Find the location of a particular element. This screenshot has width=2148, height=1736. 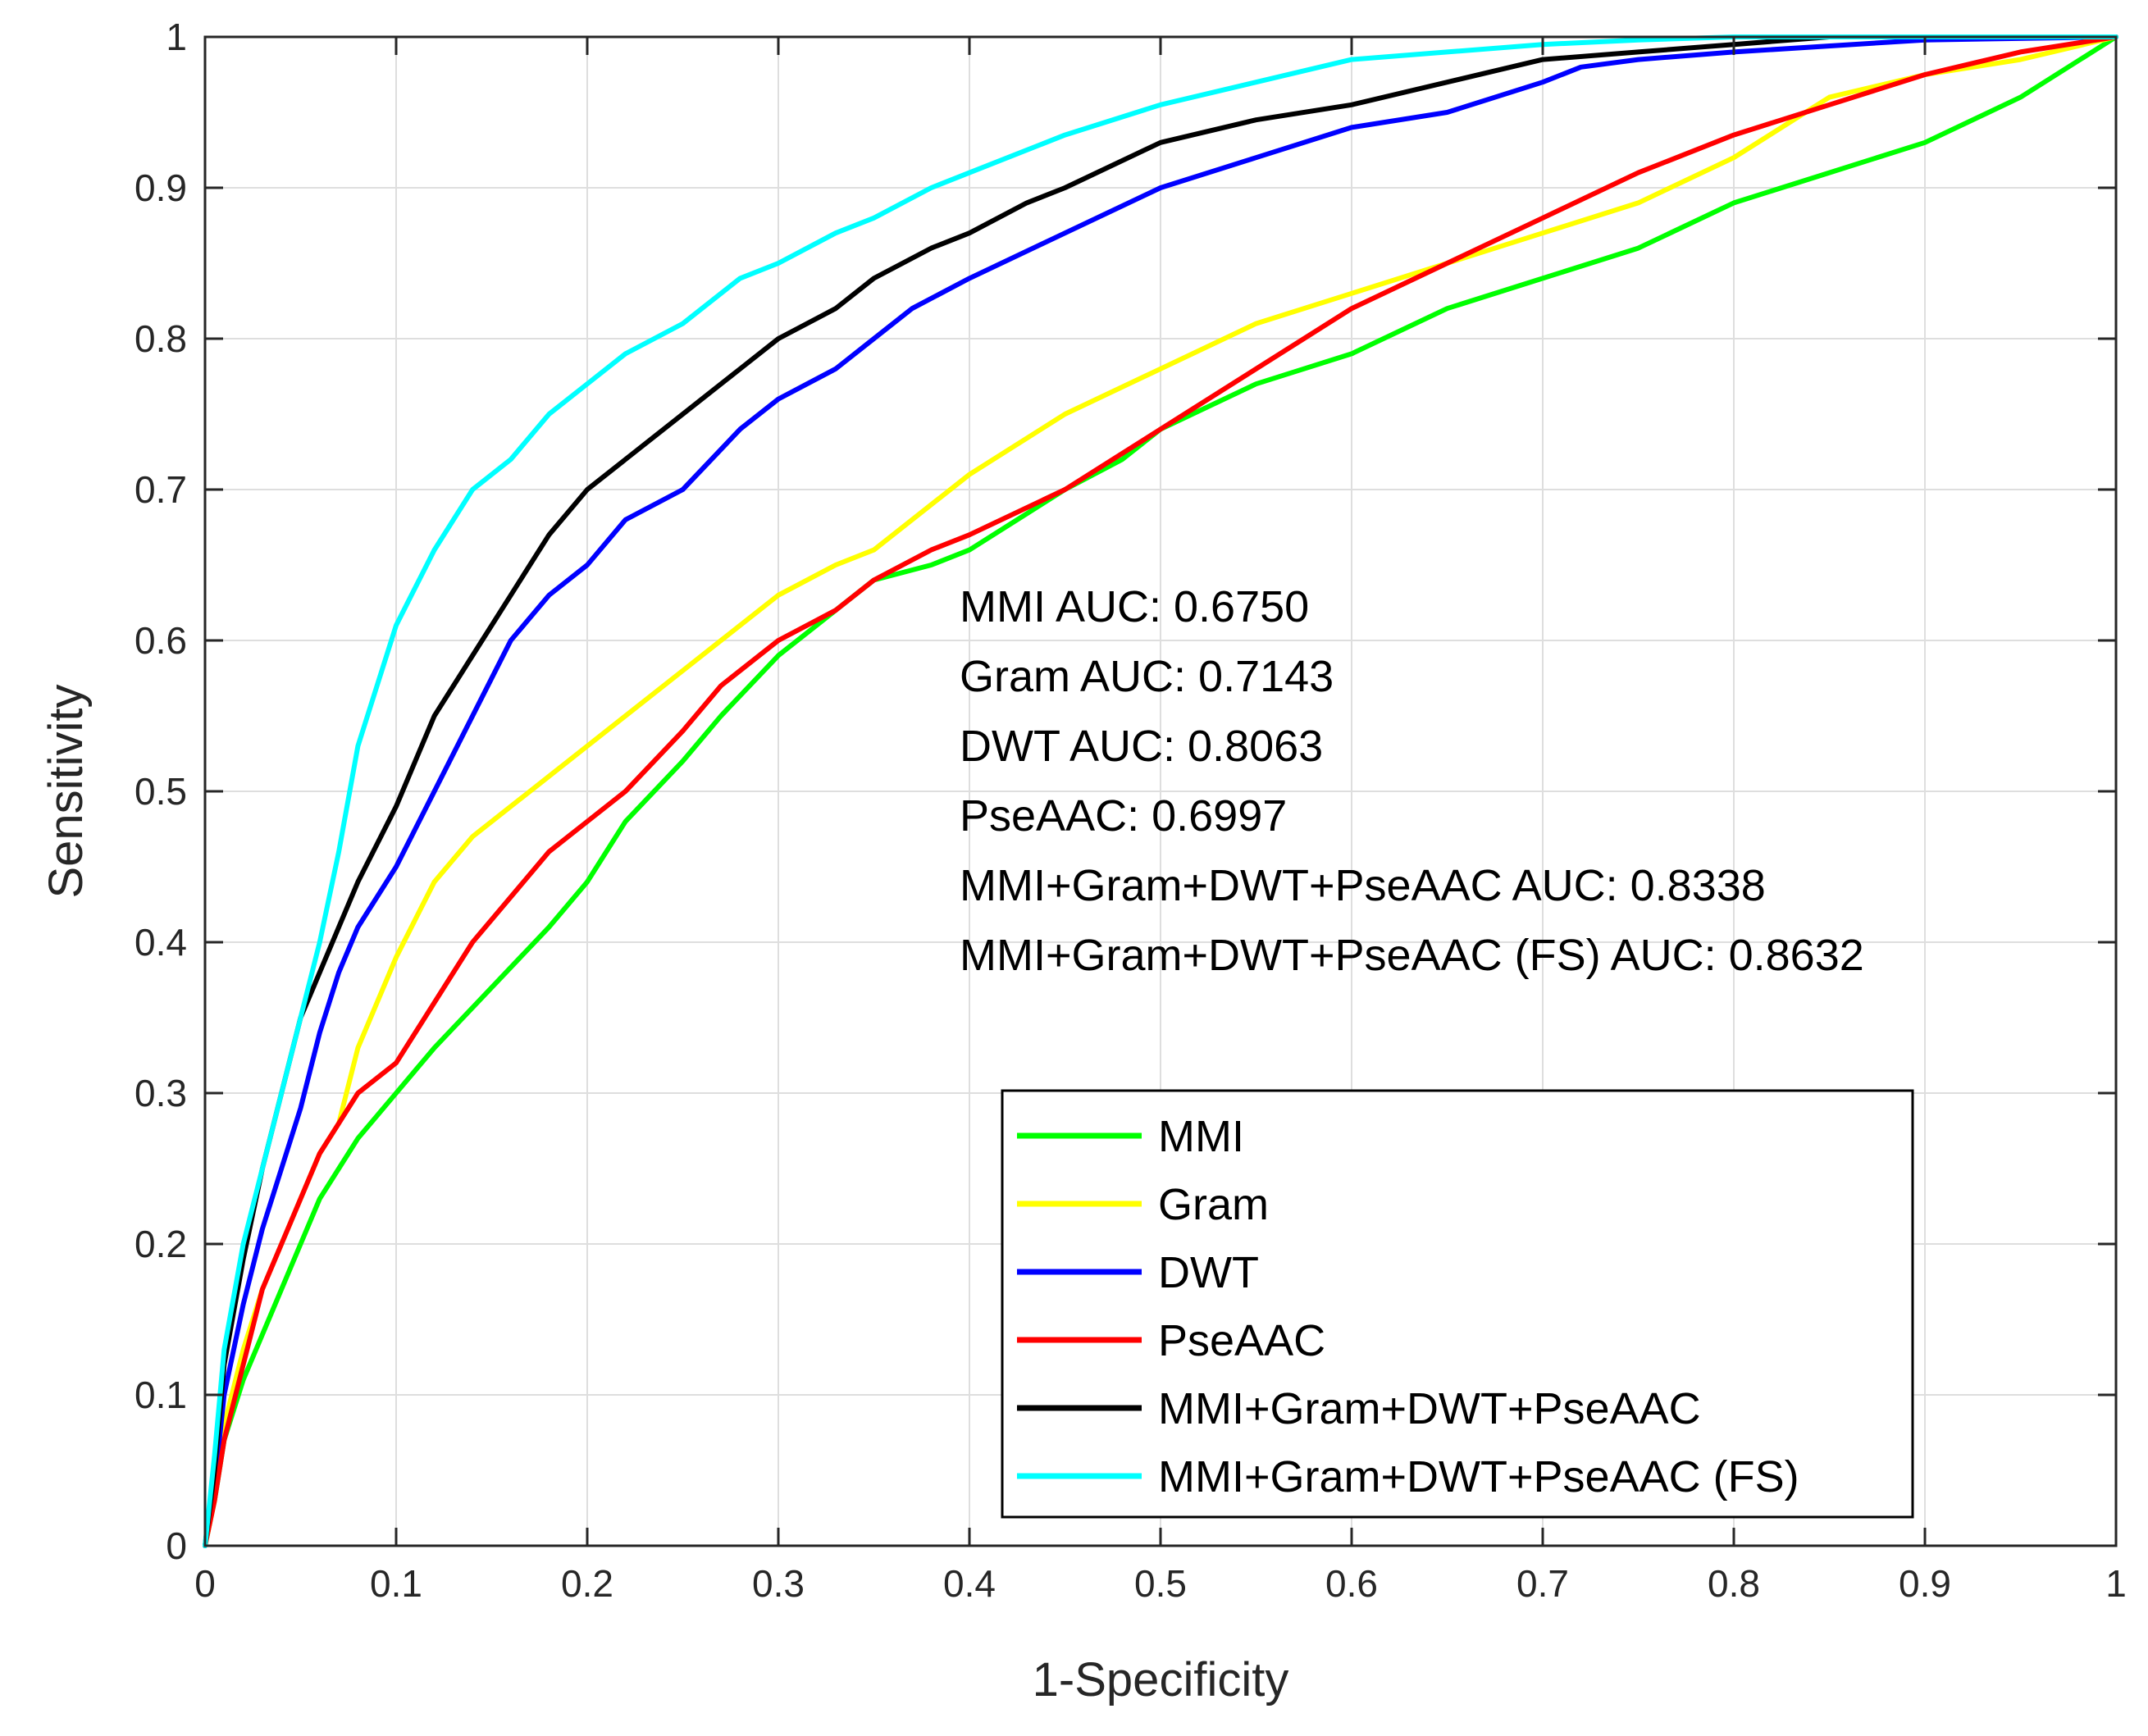

legend-label-2: DWT is located at coordinates (1208, 1272).